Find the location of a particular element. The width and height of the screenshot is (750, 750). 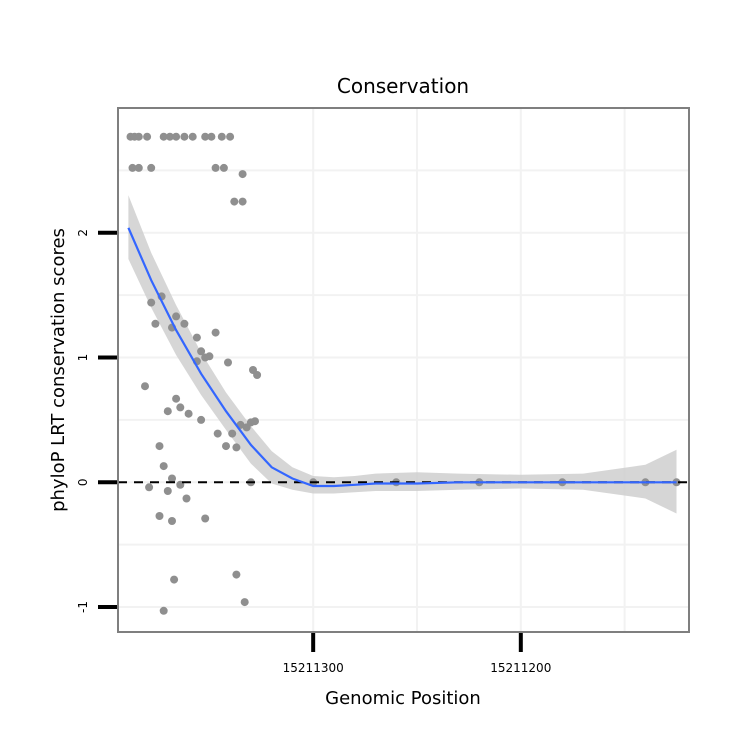

x-tick-label: 15211200 is located at coordinates (520, 668).